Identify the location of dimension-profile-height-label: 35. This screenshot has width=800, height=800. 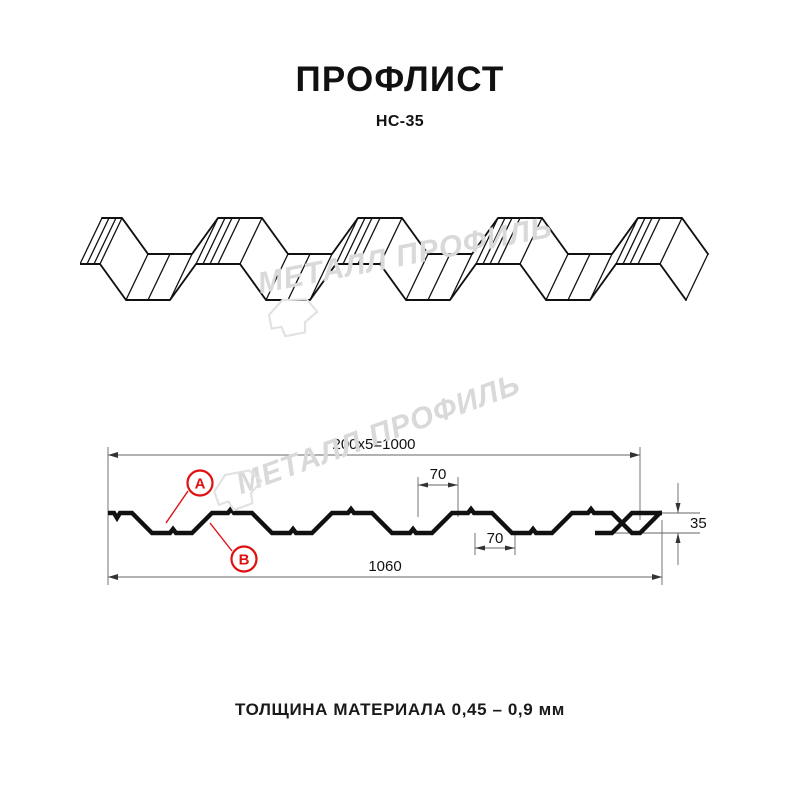
(698, 523).